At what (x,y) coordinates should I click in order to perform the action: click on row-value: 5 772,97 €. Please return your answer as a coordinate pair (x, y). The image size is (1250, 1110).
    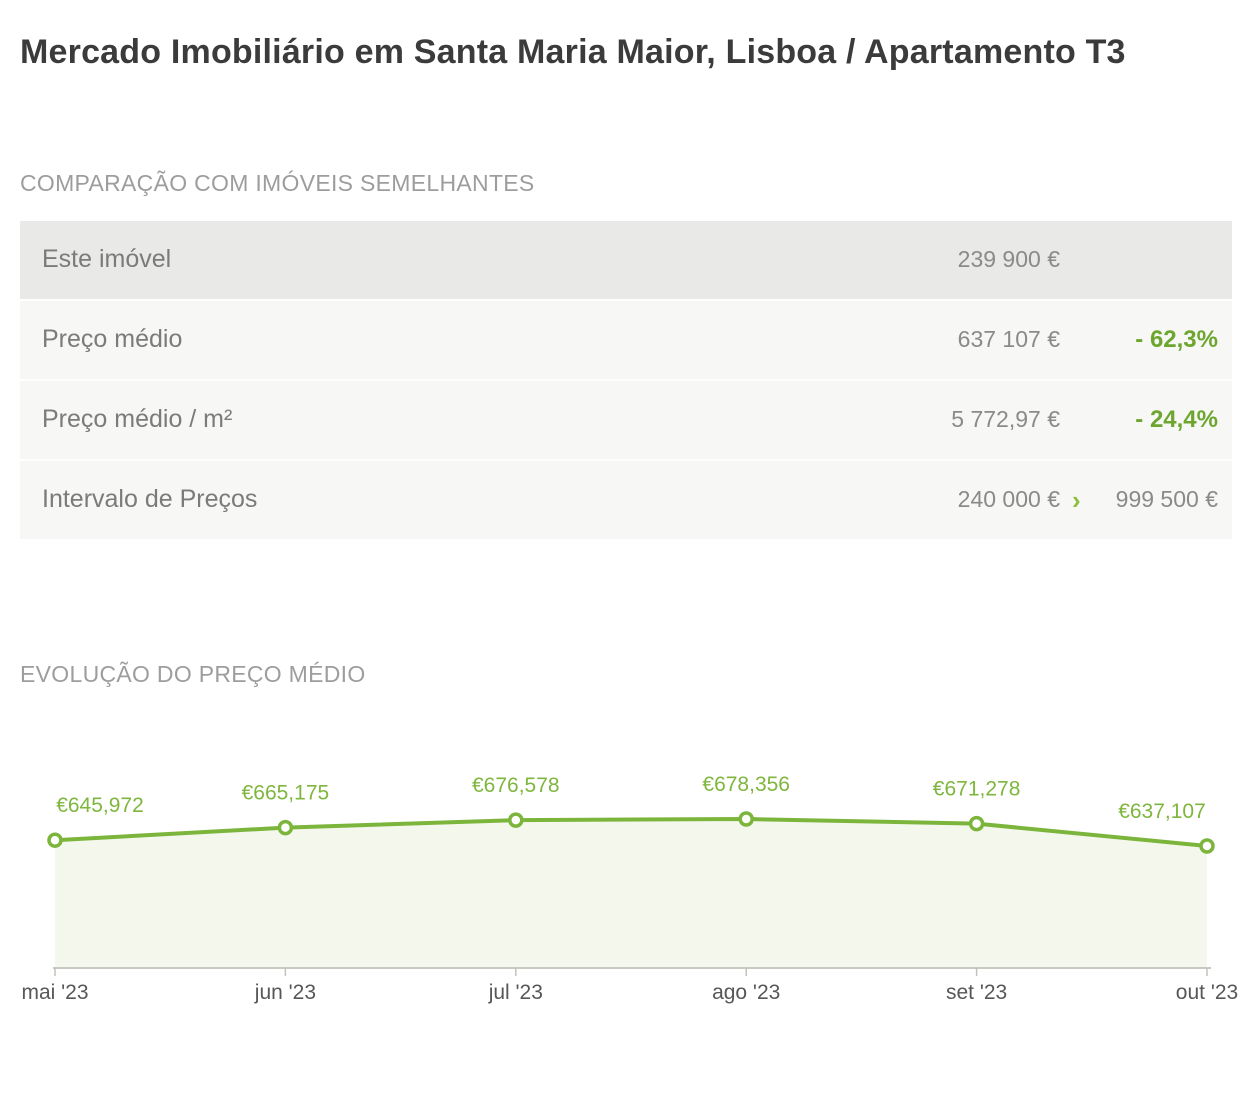
    Looking at the image, I should click on (1005, 419).